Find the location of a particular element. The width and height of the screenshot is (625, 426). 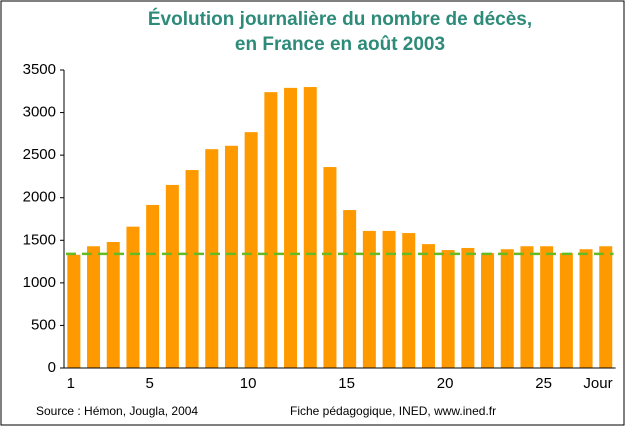

x-tick-label: 15 is located at coordinates (346, 383).